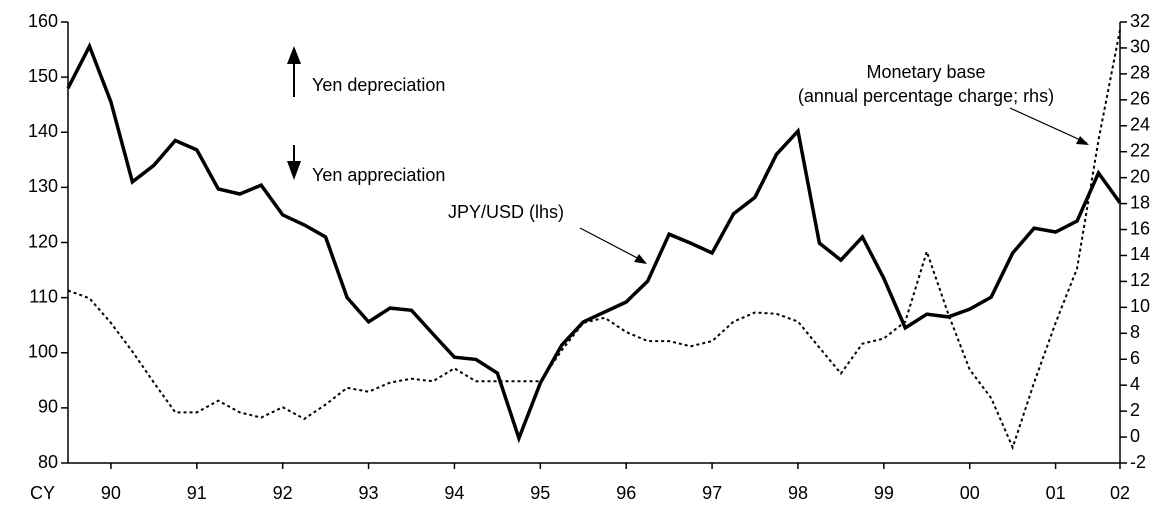  Describe the element at coordinates (48, 462) in the screenshot. I see `y-tick-label: 80` at that location.